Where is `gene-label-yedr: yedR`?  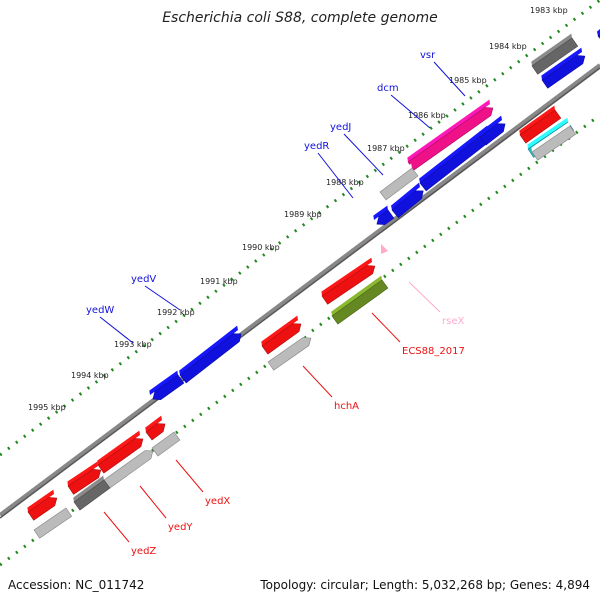
gene-label-yedr: yedR is located at coordinates (316, 146).